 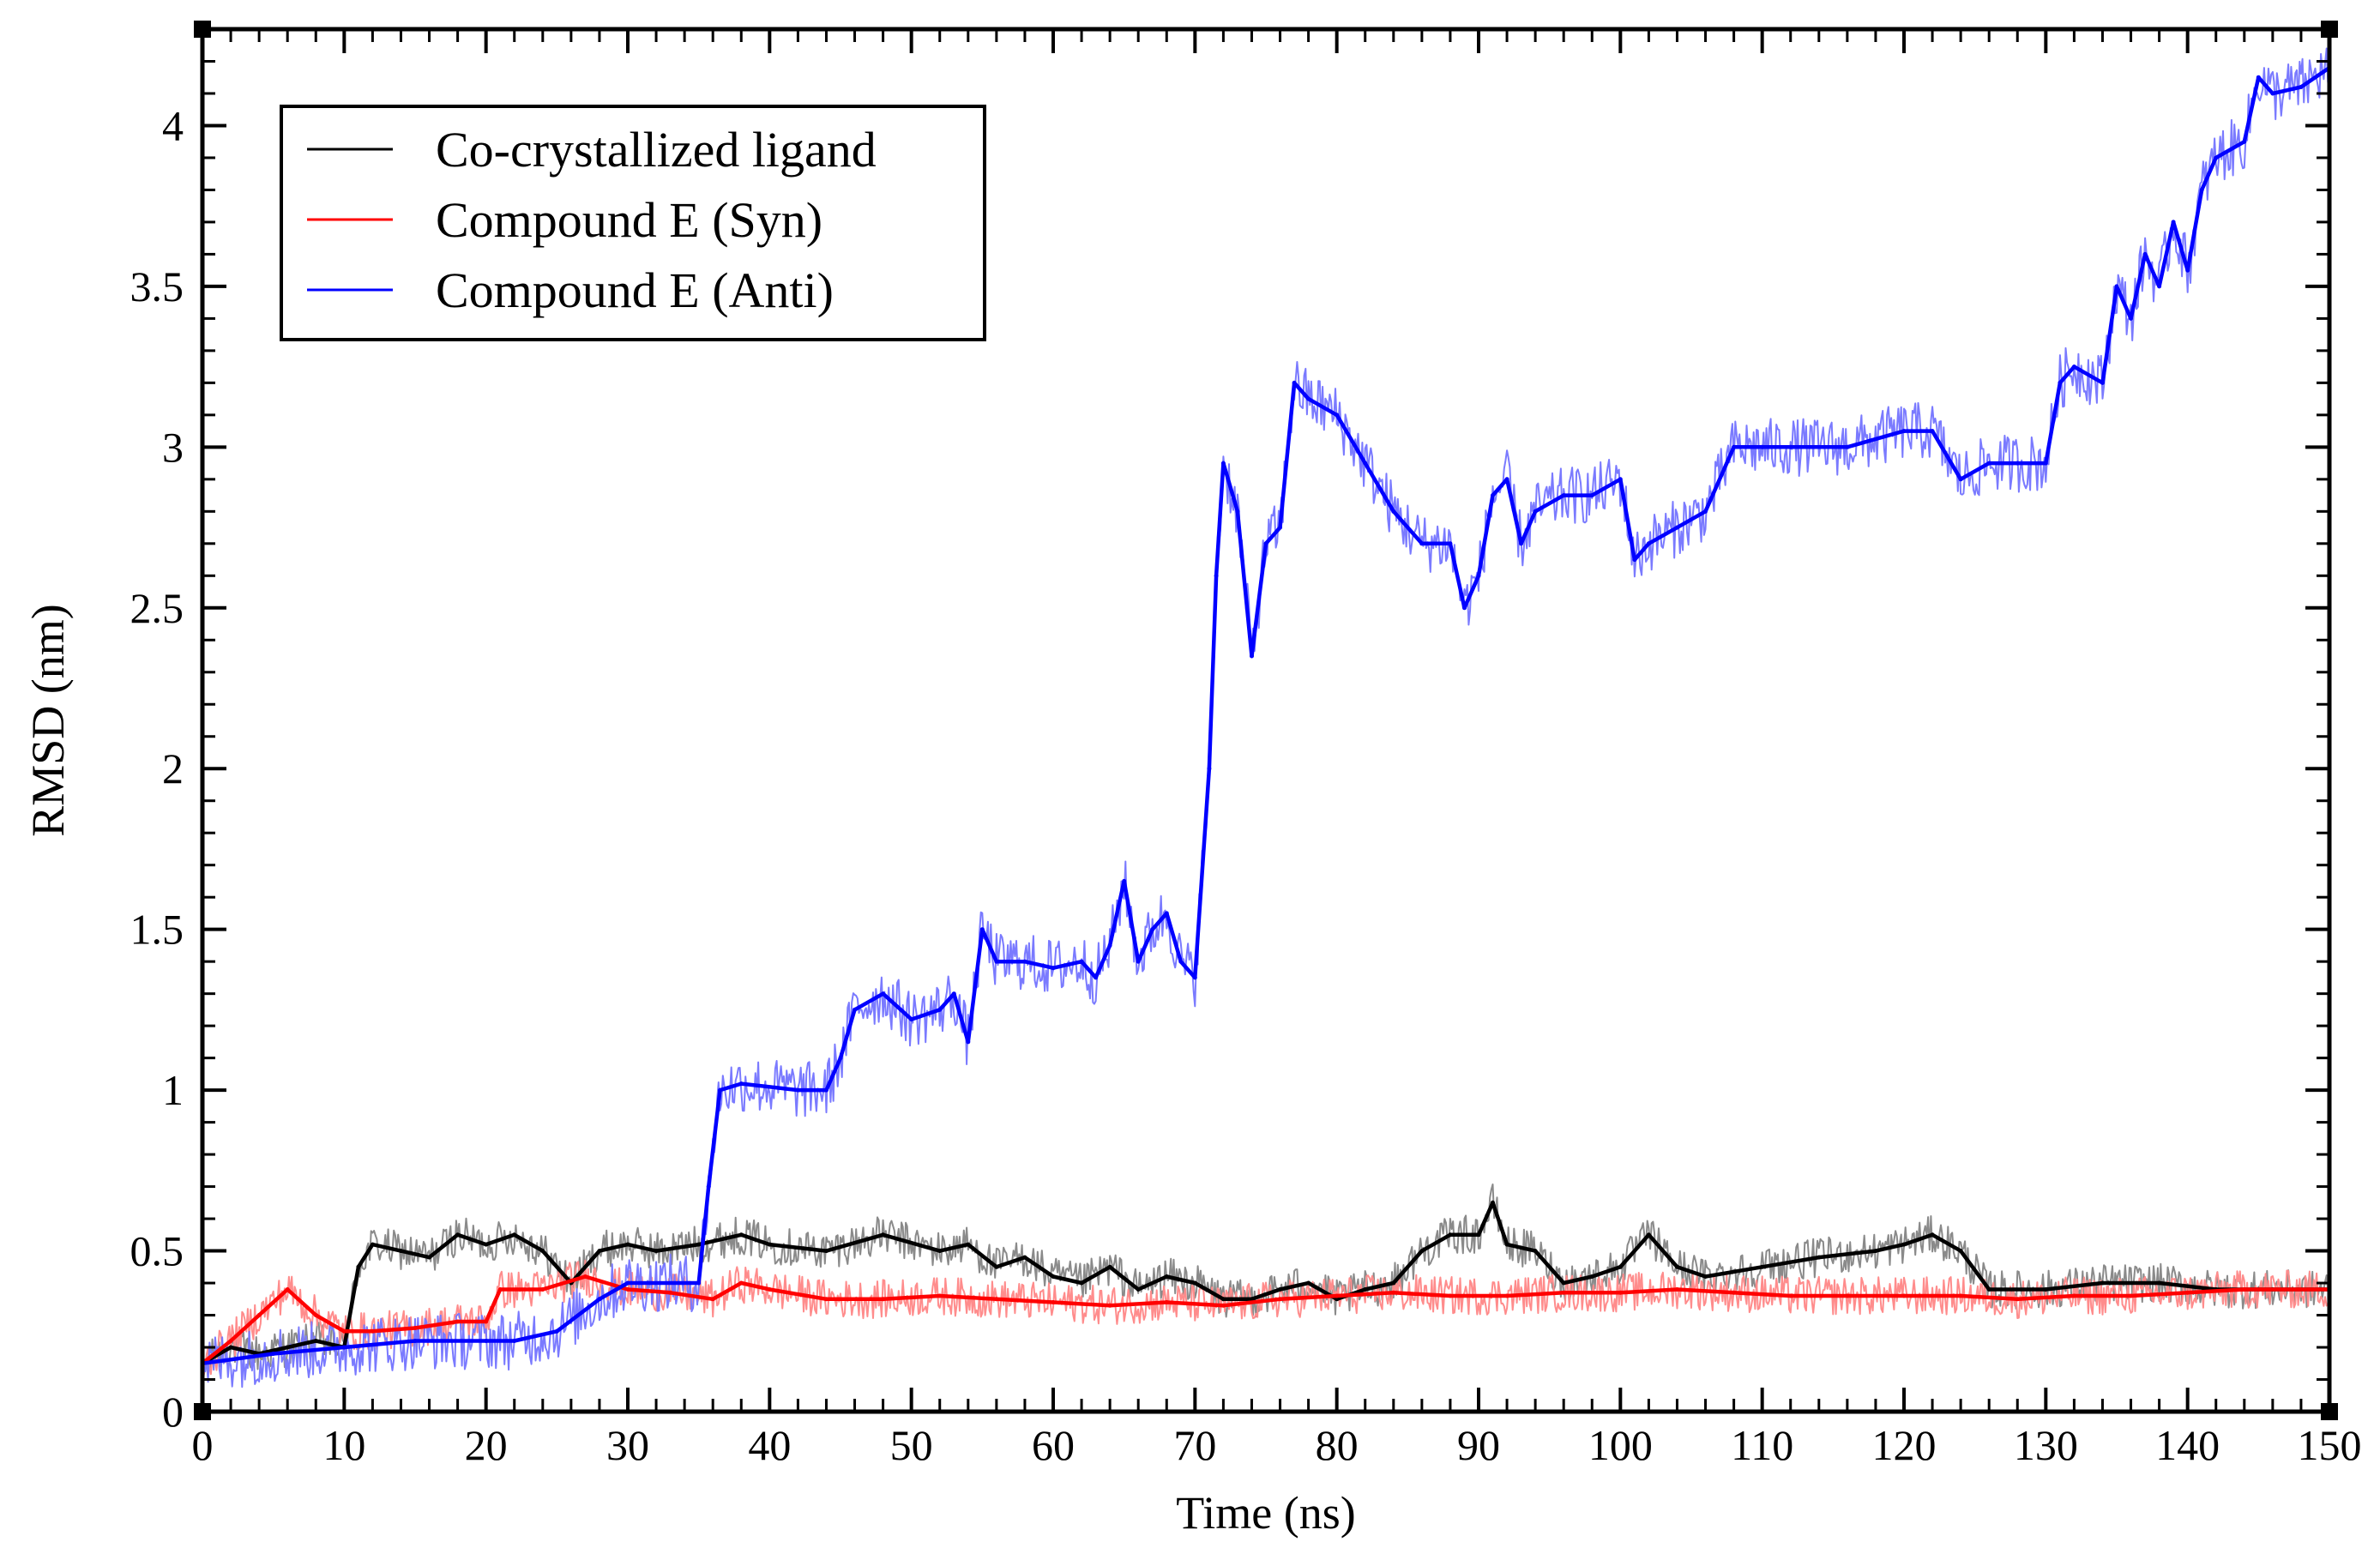 I want to click on x-tick-label: 110, so click(x=1762, y=1445).